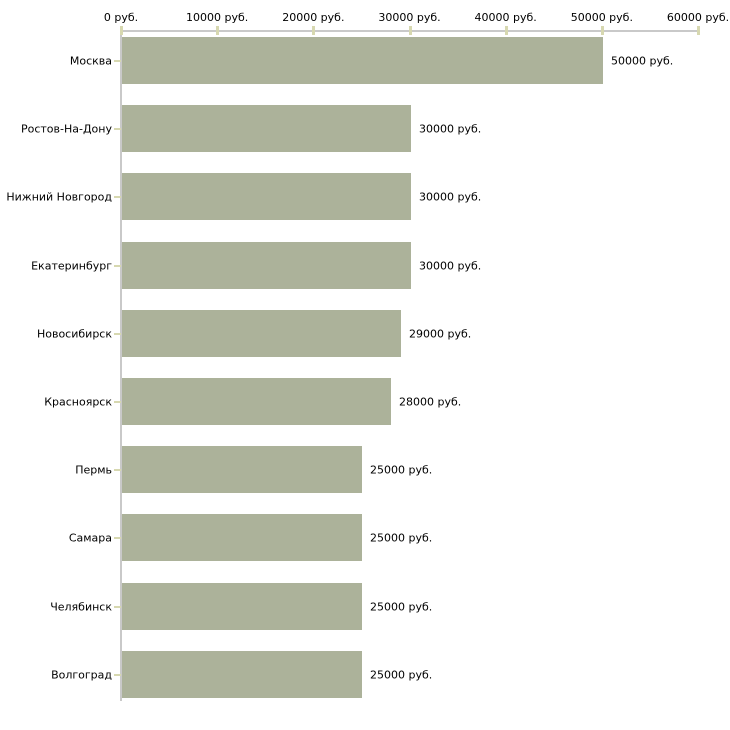  What do you see at coordinates (74, 333) in the screenshot?
I see `category-label: Новосибирск` at bounding box center [74, 333].